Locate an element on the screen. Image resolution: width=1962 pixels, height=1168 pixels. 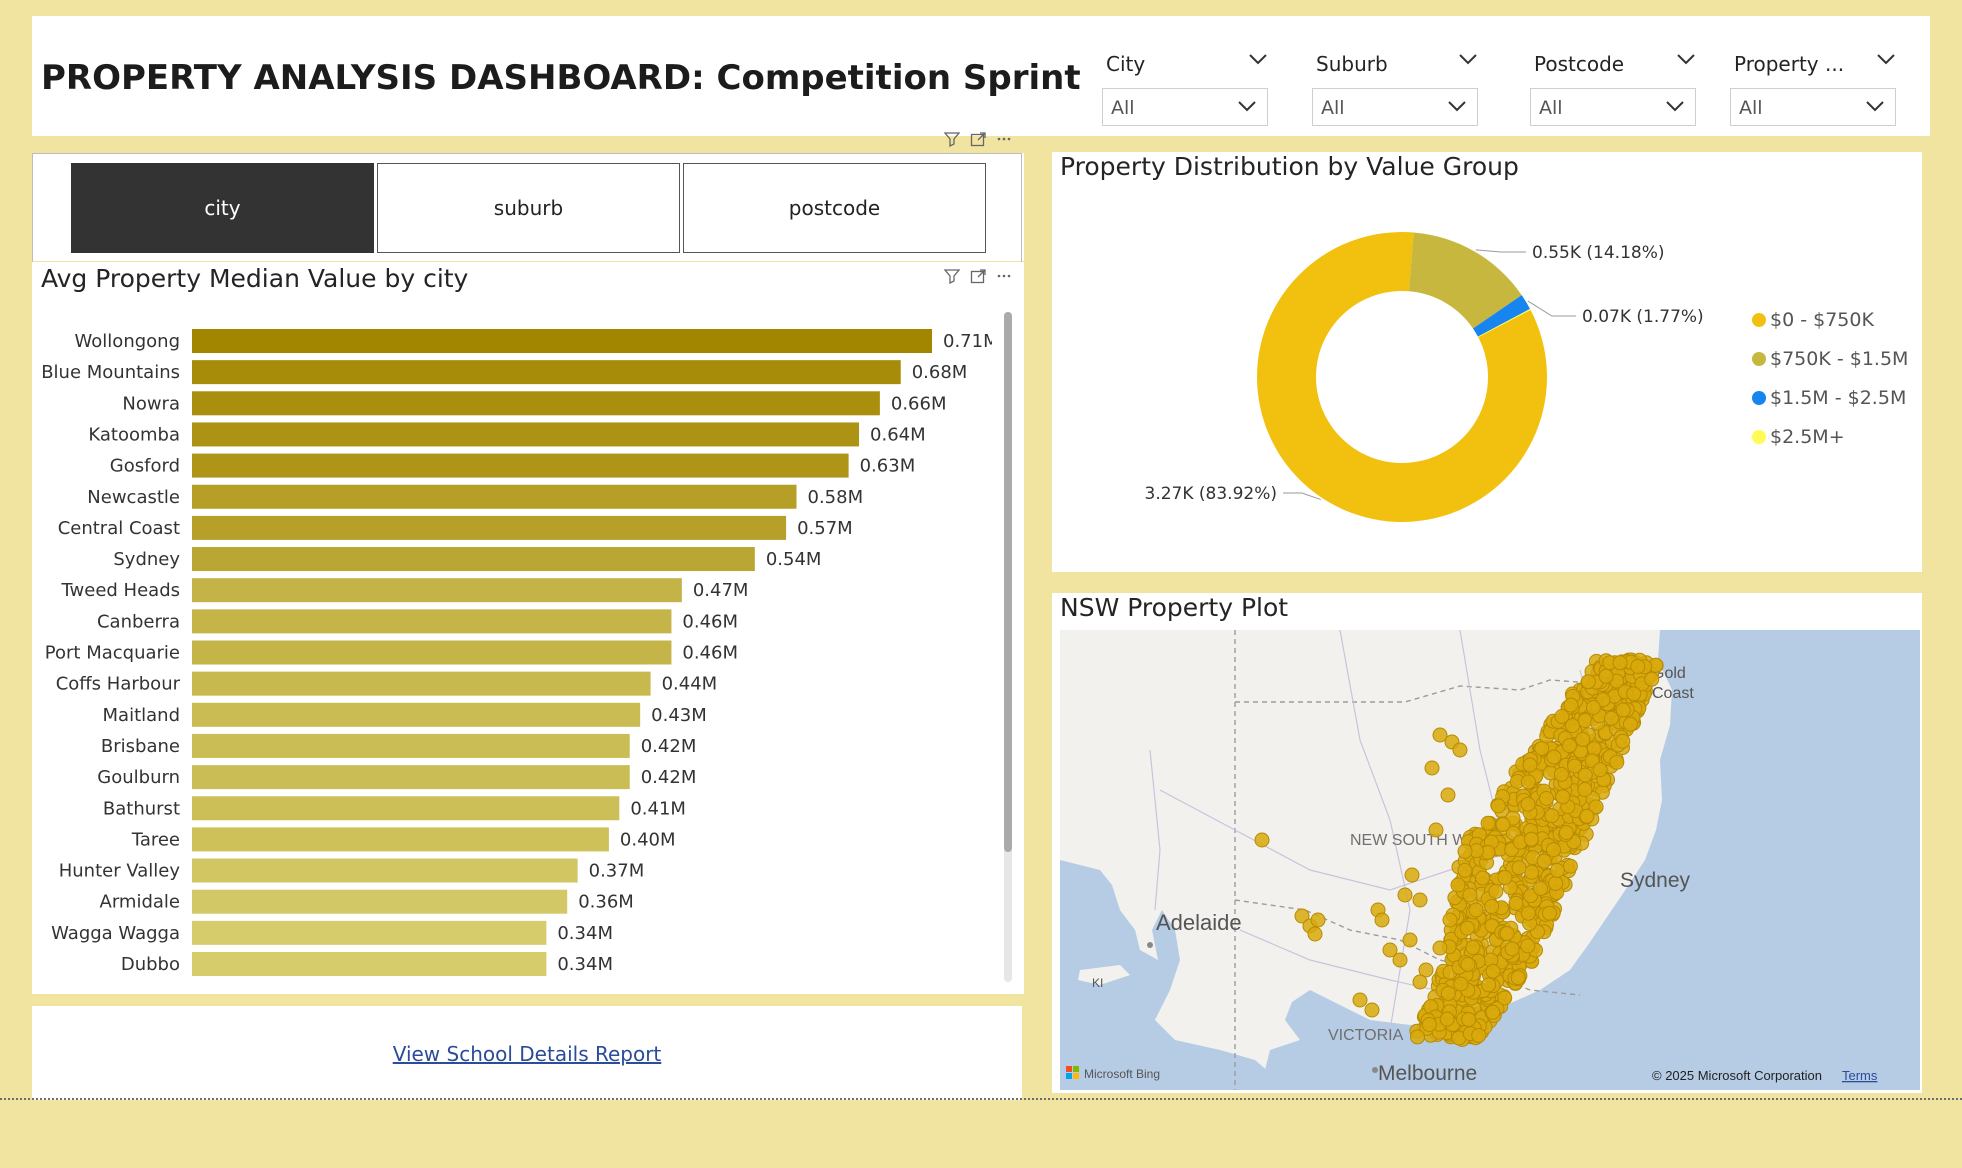
city-slicer-header: City is located at coordinates (1189, 67).